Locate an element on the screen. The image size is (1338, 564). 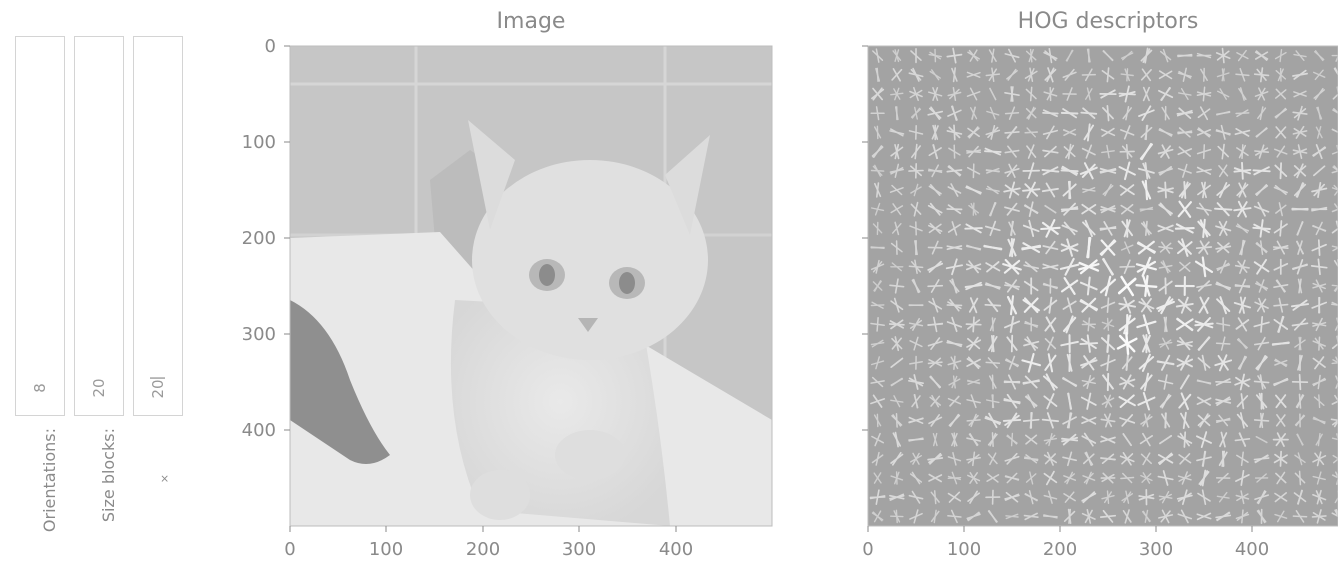
image-y-tick-0: 0 is located at coordinates (270, 46).